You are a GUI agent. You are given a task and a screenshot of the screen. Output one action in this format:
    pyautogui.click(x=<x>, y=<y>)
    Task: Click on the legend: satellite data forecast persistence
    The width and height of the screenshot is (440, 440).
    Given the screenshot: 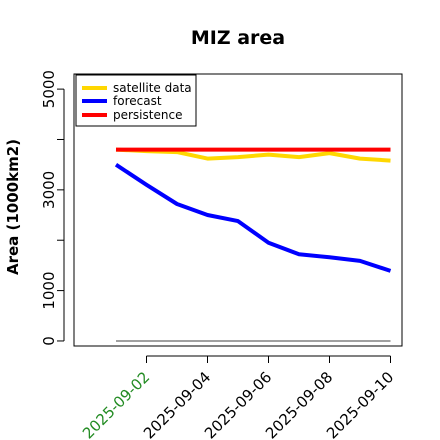 What is the action you would take?
    pyautogui.click(x=136, y=100)
    